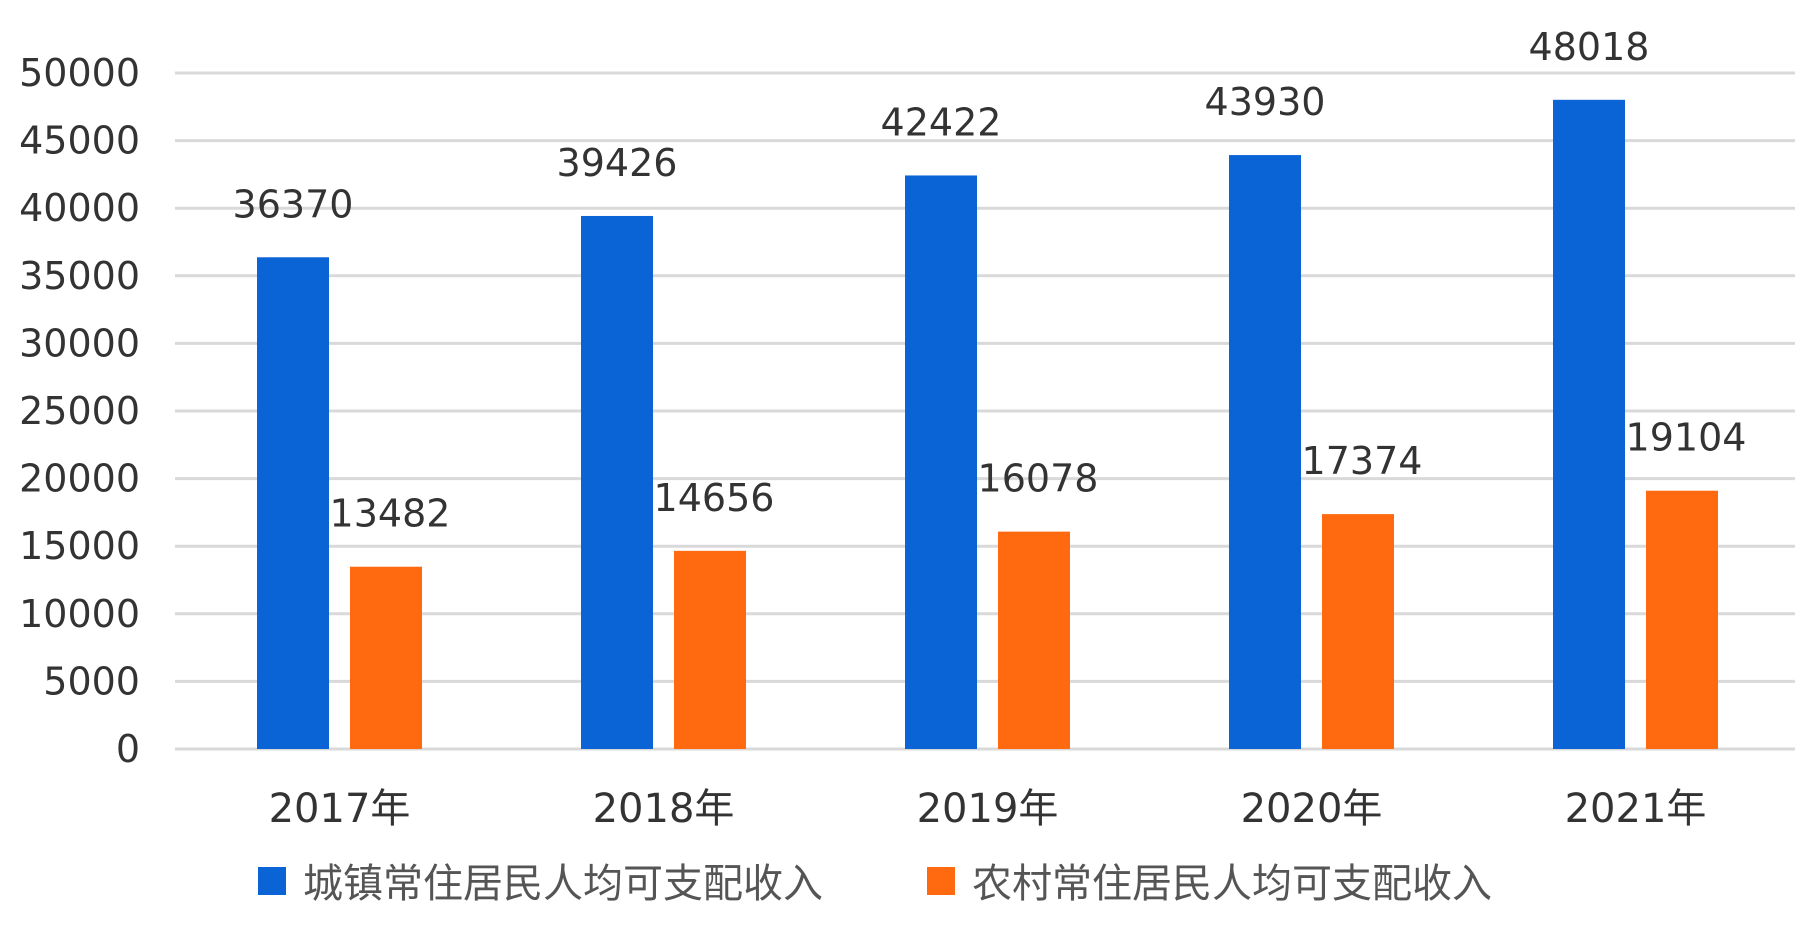 This screenshot has width=1820, height=948. Describe the element at coordinates (386, 657) in the screenshot. I see `bar-rural-2017年` at that location.